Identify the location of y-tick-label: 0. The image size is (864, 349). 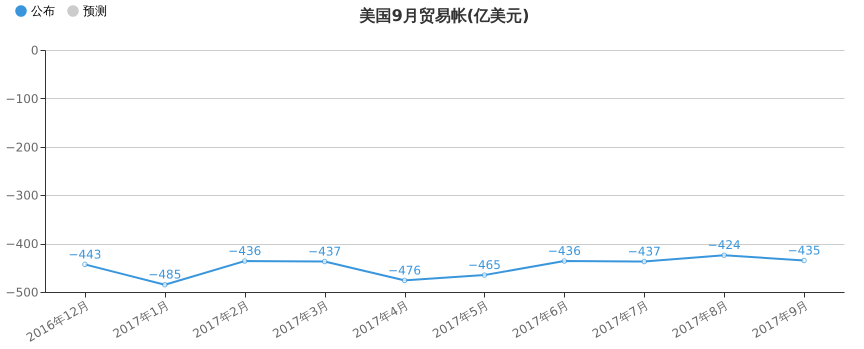
(34, 51).